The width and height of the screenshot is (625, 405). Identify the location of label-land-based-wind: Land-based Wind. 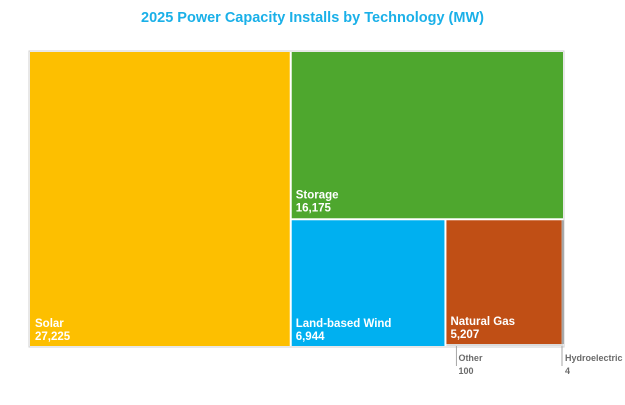
(344, 324).